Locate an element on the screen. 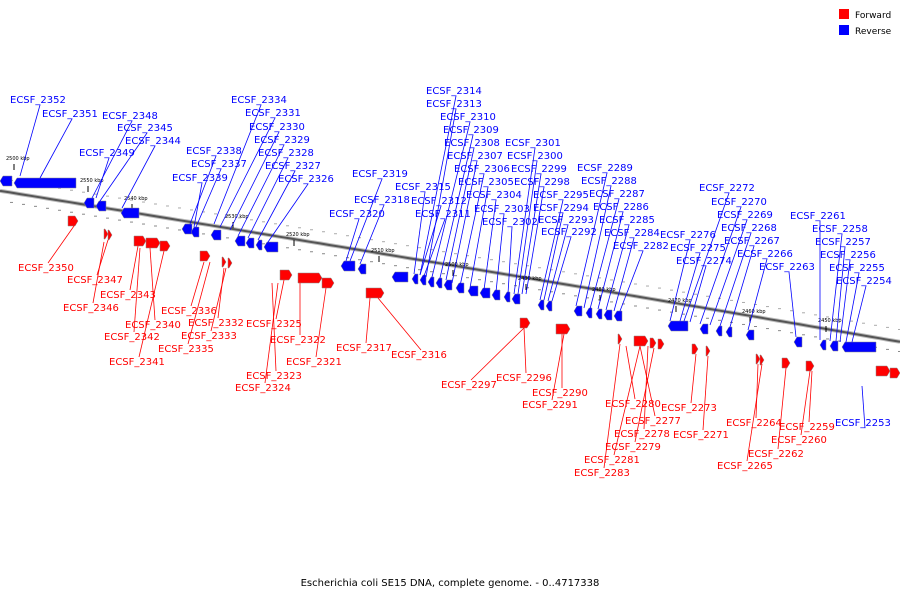 Image resolution: width=900 pixels, height=600 pixels. forward-gene-label: ECSF_2273 is located at coordinates (689, 408).